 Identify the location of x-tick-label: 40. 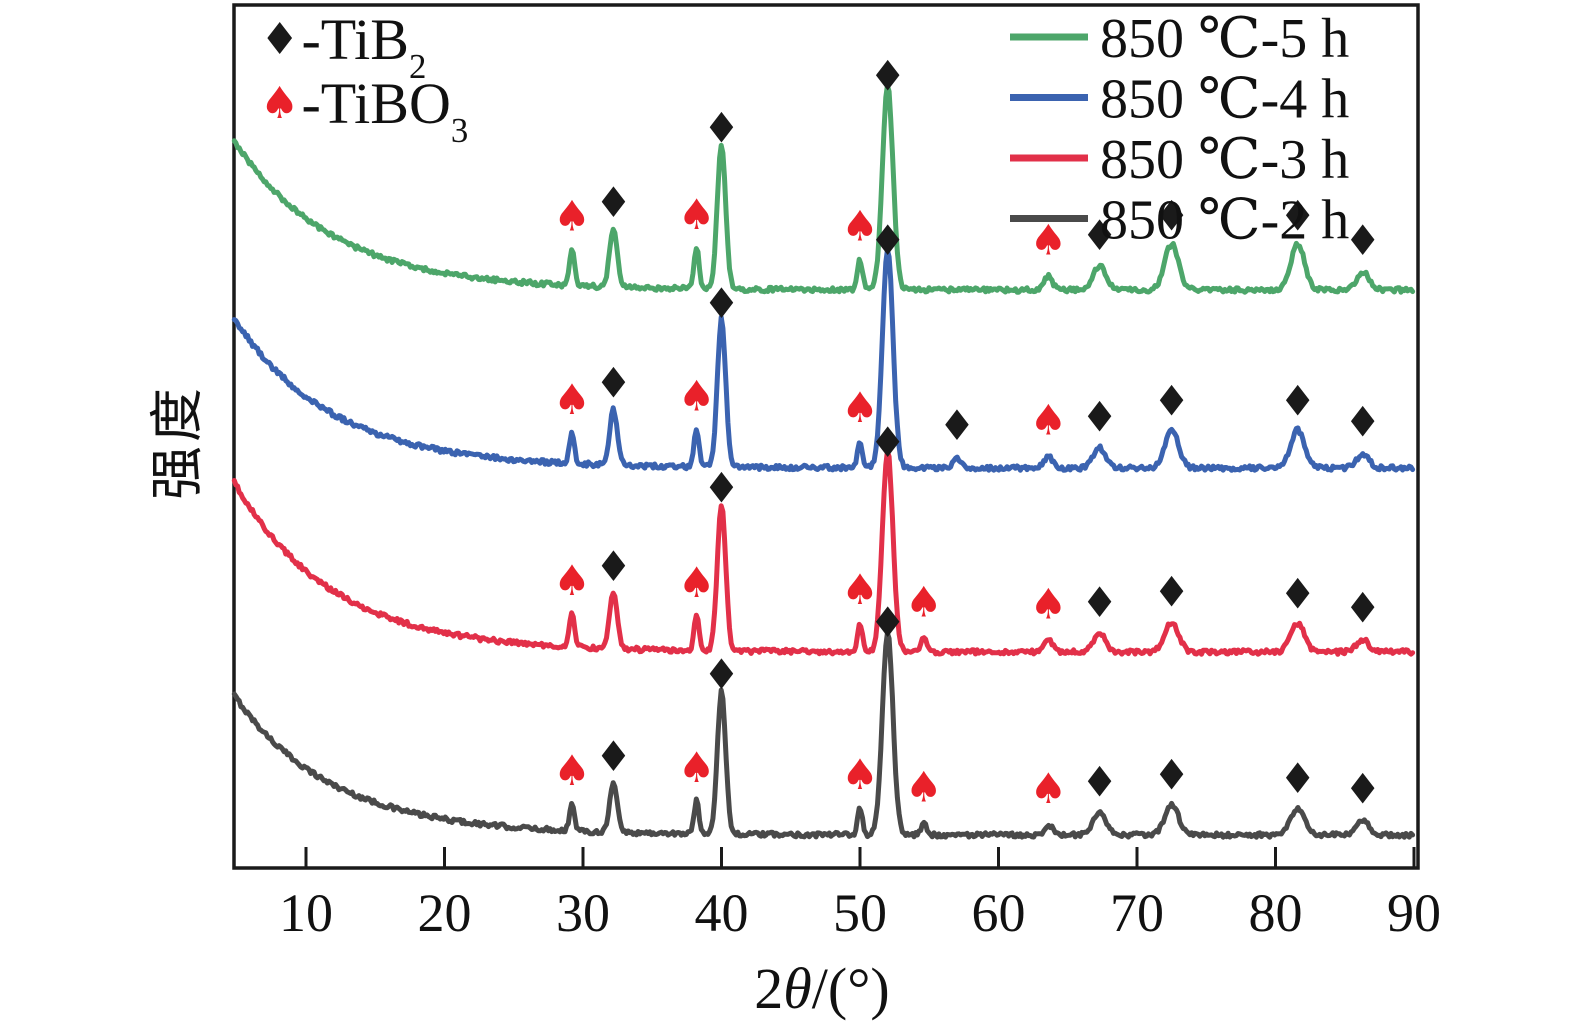
(722, 913).